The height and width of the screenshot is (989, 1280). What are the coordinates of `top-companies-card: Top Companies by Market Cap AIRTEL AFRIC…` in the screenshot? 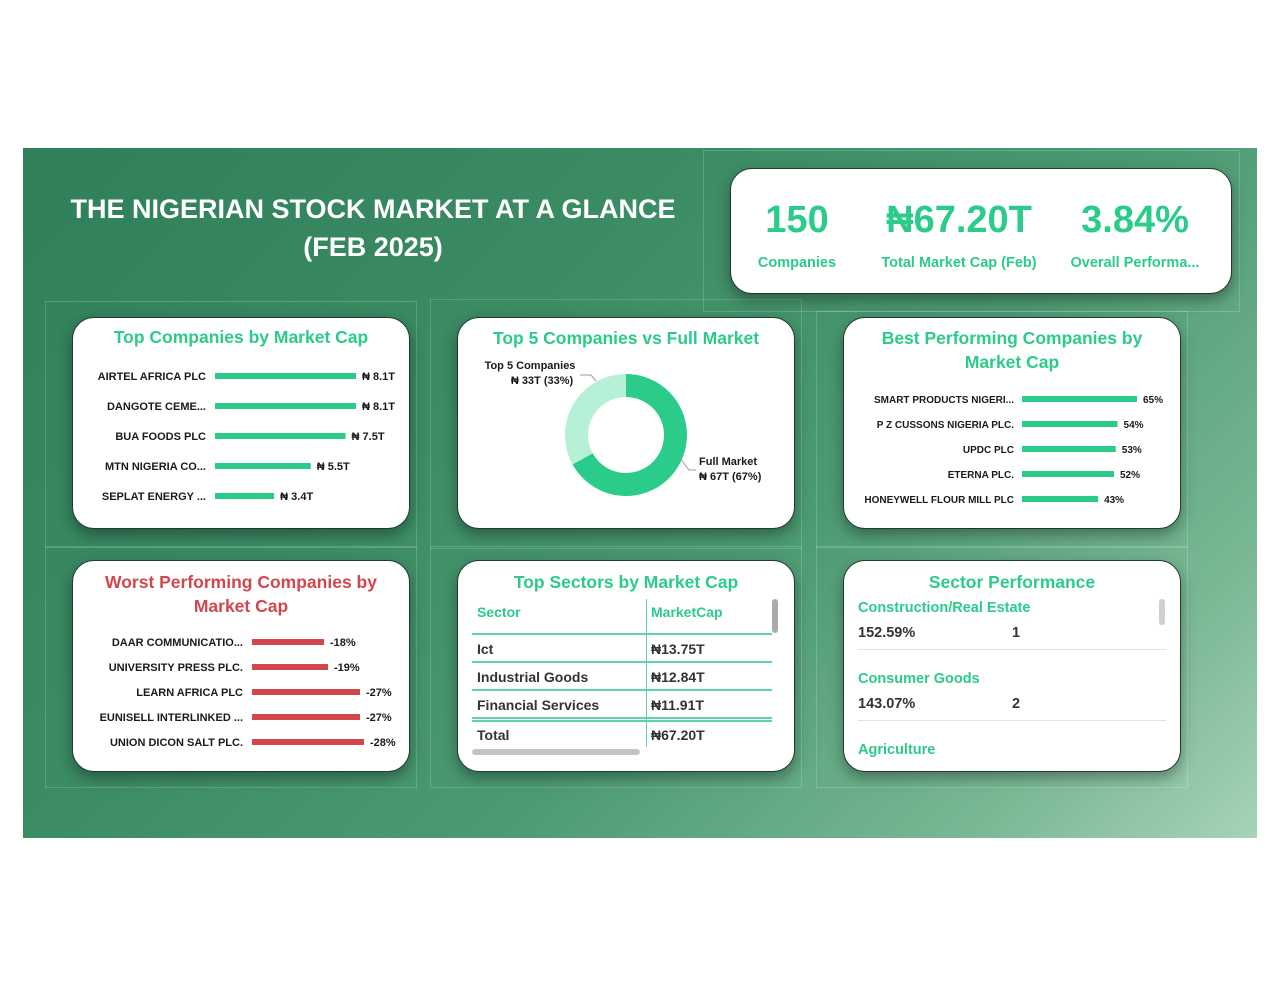 It's located at (241, 423).